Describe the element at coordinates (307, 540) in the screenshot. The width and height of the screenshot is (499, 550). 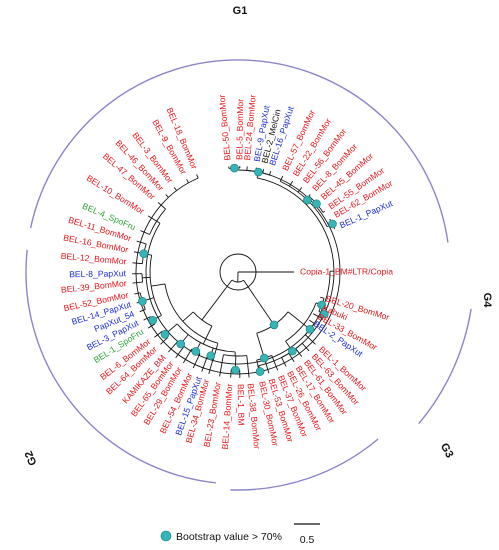
I see `scale-bar-label: 0.5` at that location.